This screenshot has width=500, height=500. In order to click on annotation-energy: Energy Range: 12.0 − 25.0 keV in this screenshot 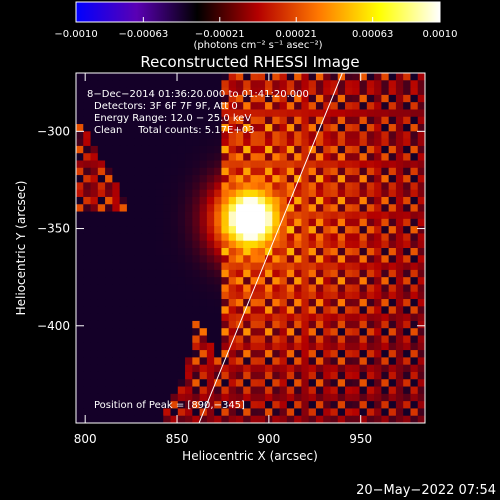, I will do `click(172, 118)`.